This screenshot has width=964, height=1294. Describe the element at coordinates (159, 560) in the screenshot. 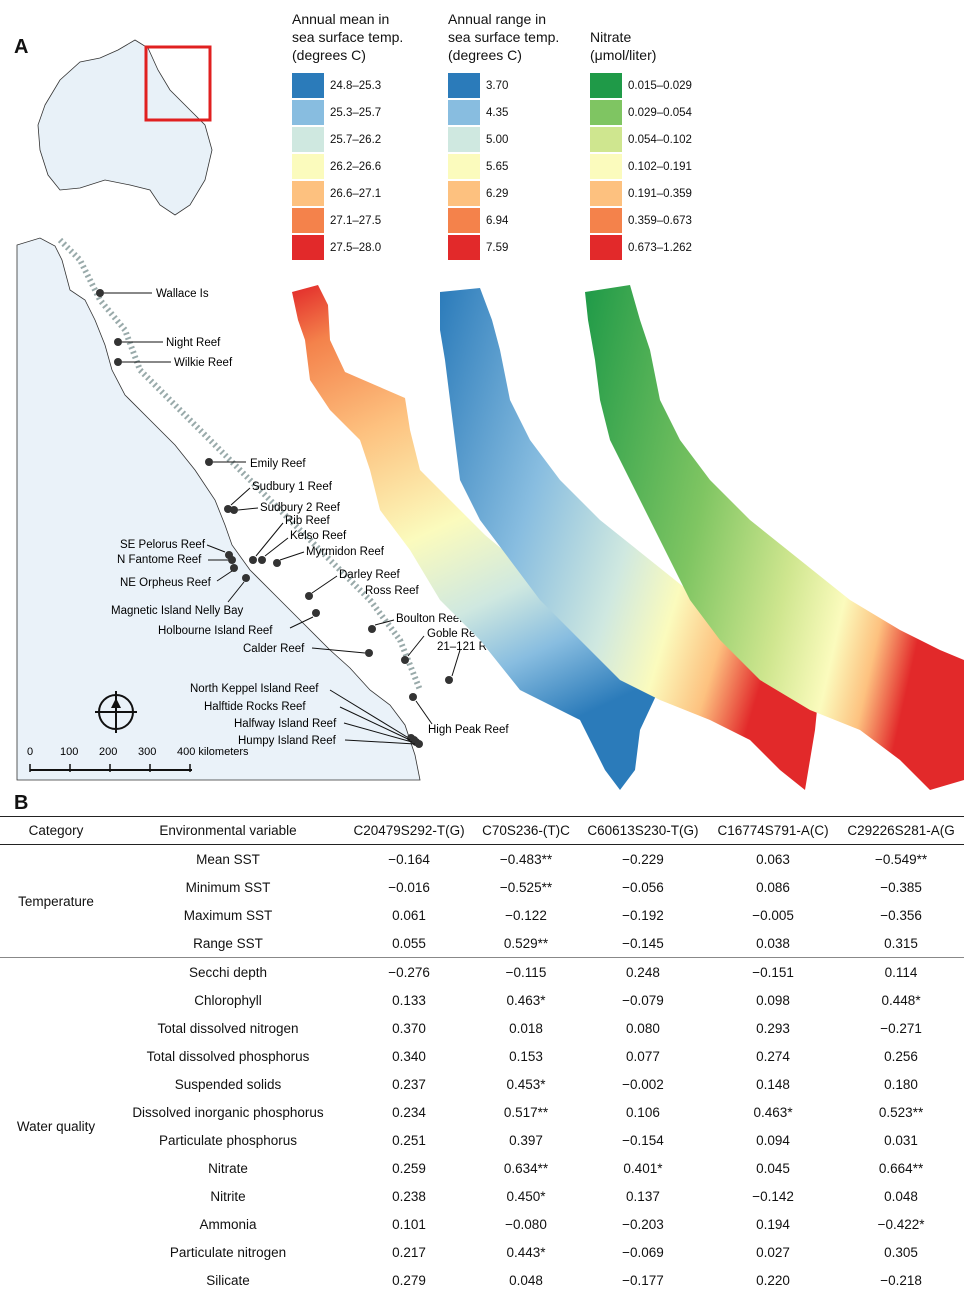

I see `reef-label: N Fantome Reef` at that location.